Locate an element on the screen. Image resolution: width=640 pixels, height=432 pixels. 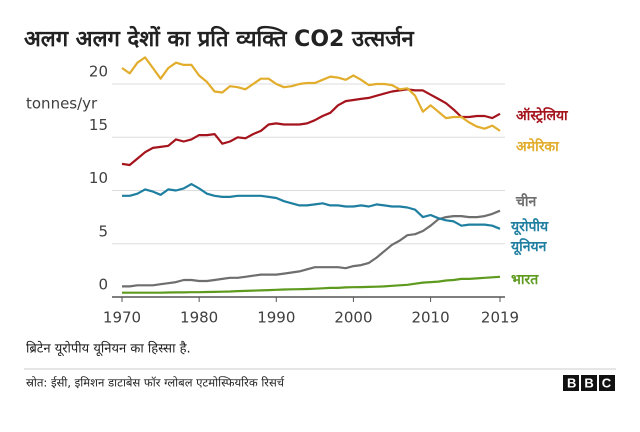
x-tick-label: 2000 is located at coordinates (353, 318).